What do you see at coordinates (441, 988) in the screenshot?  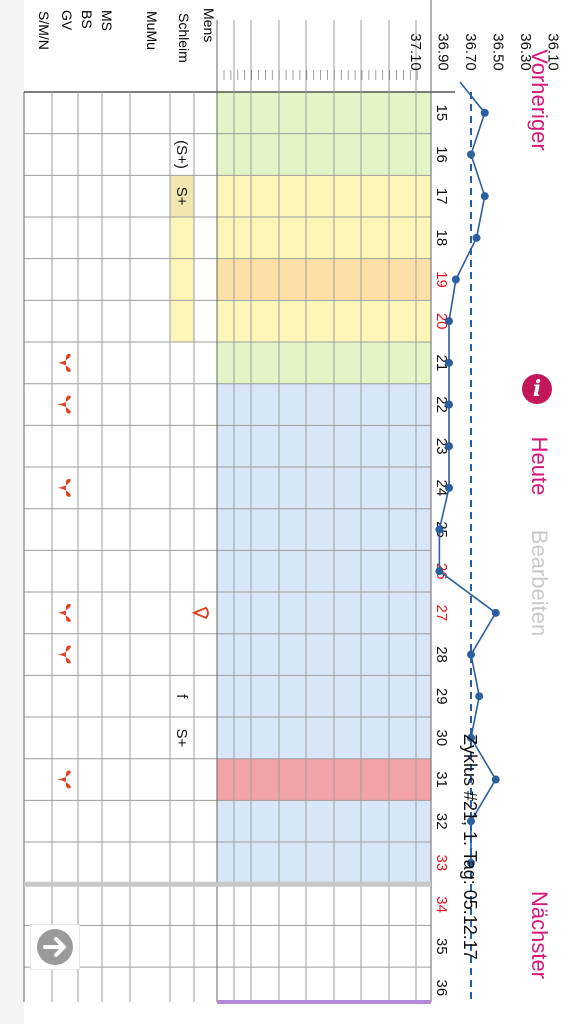 I see `day-label: 36` at bounding box center [441, 988].